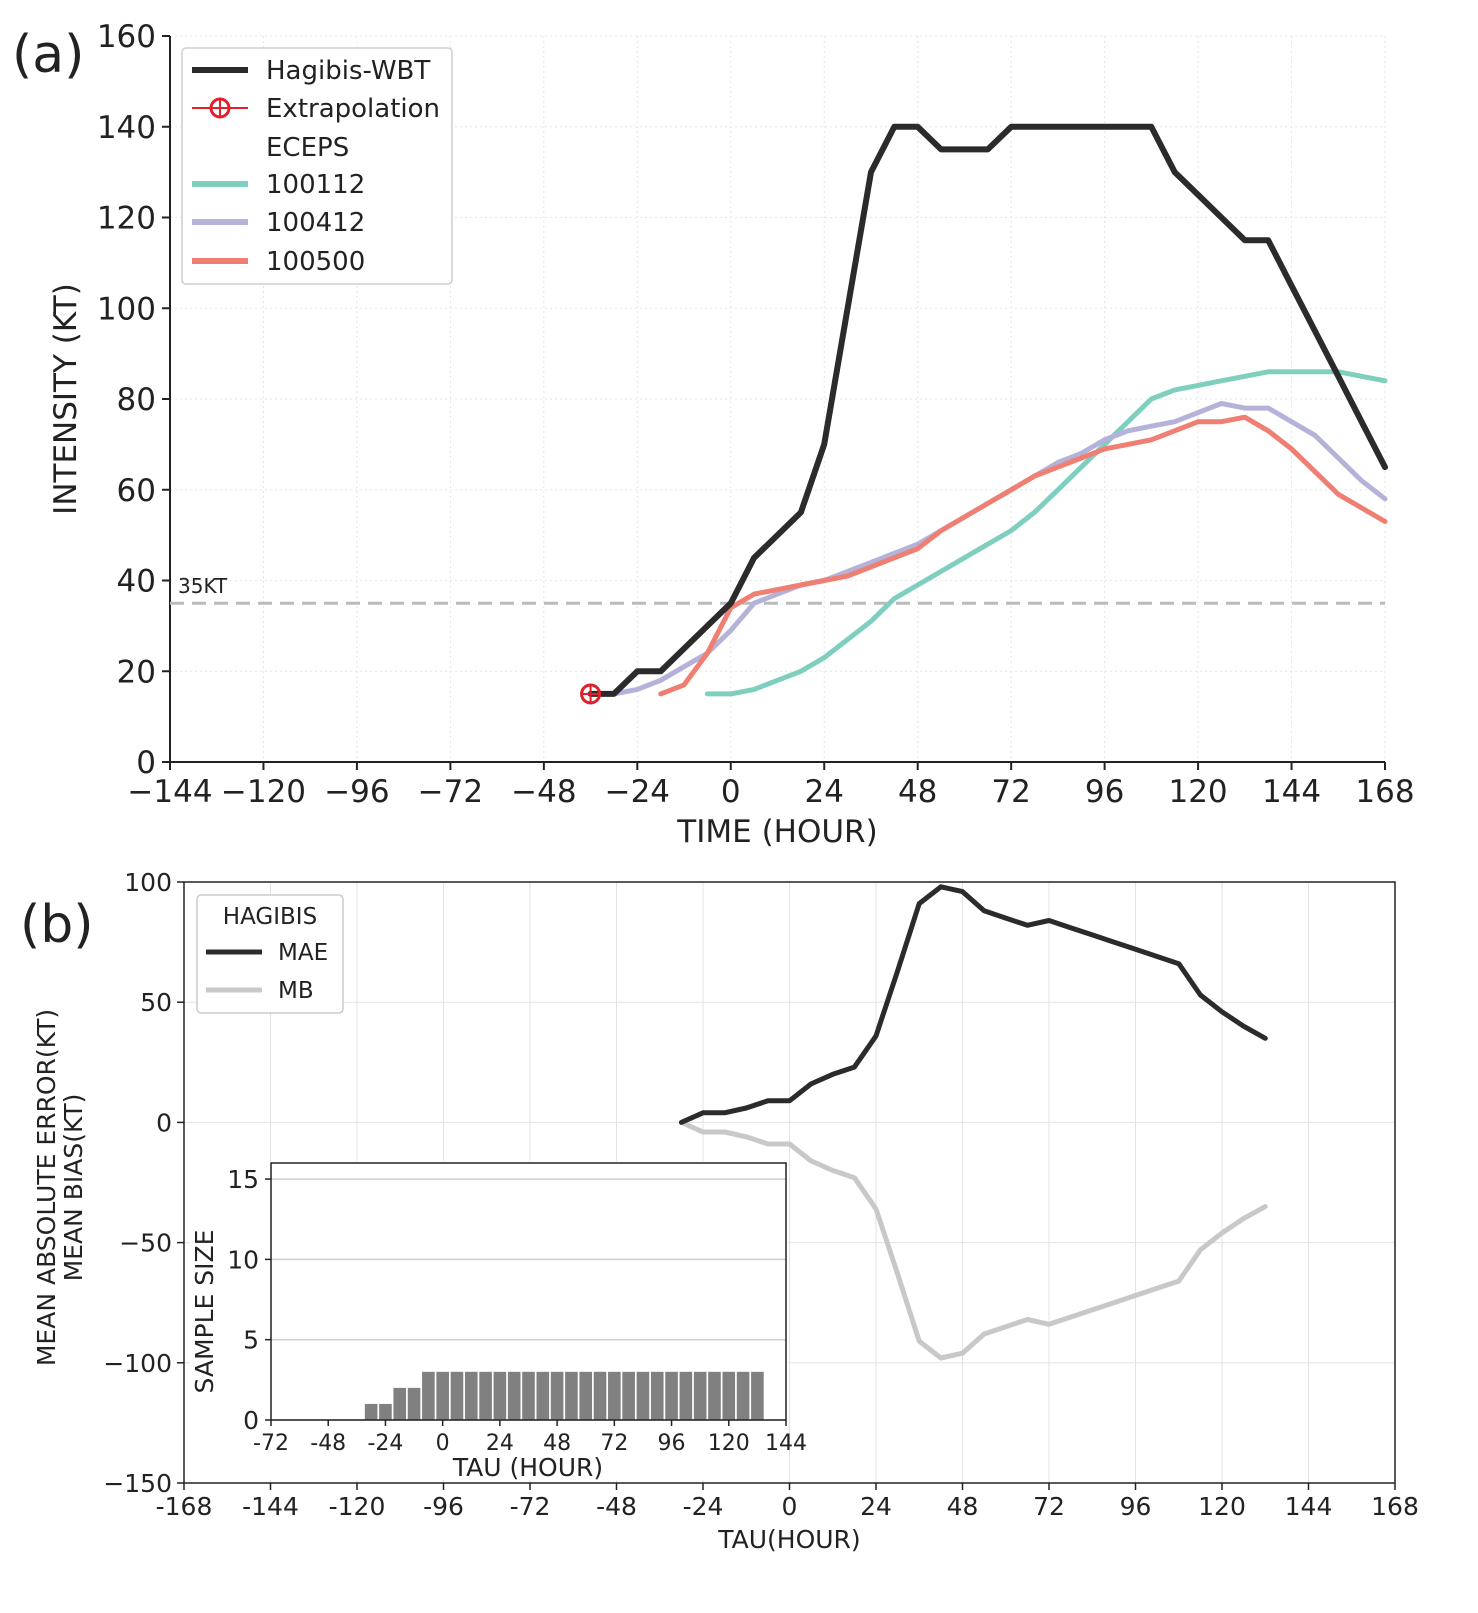  What do you see at coordinates (788, 1539) in the screenshot?
I see `x-axis-label: TAU(HOUR)` at bounding box center [788, 1539].